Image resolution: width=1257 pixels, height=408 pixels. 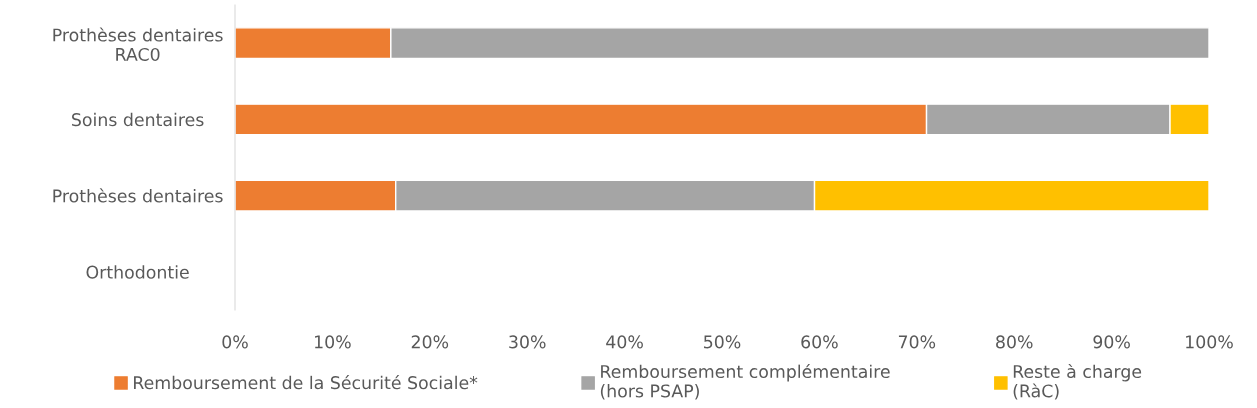 What do you see at coordinates (137, 272) in the screenshot?
I see `y-tick-label: Orthodontie` at bounding box center [137, 272].